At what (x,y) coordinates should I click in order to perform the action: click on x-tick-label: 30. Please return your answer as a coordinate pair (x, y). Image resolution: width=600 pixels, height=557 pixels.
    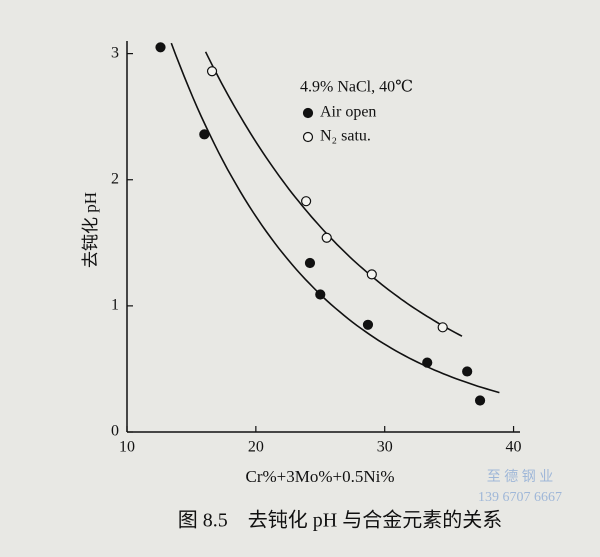
    Looking at the image, I should click on (385, 447).